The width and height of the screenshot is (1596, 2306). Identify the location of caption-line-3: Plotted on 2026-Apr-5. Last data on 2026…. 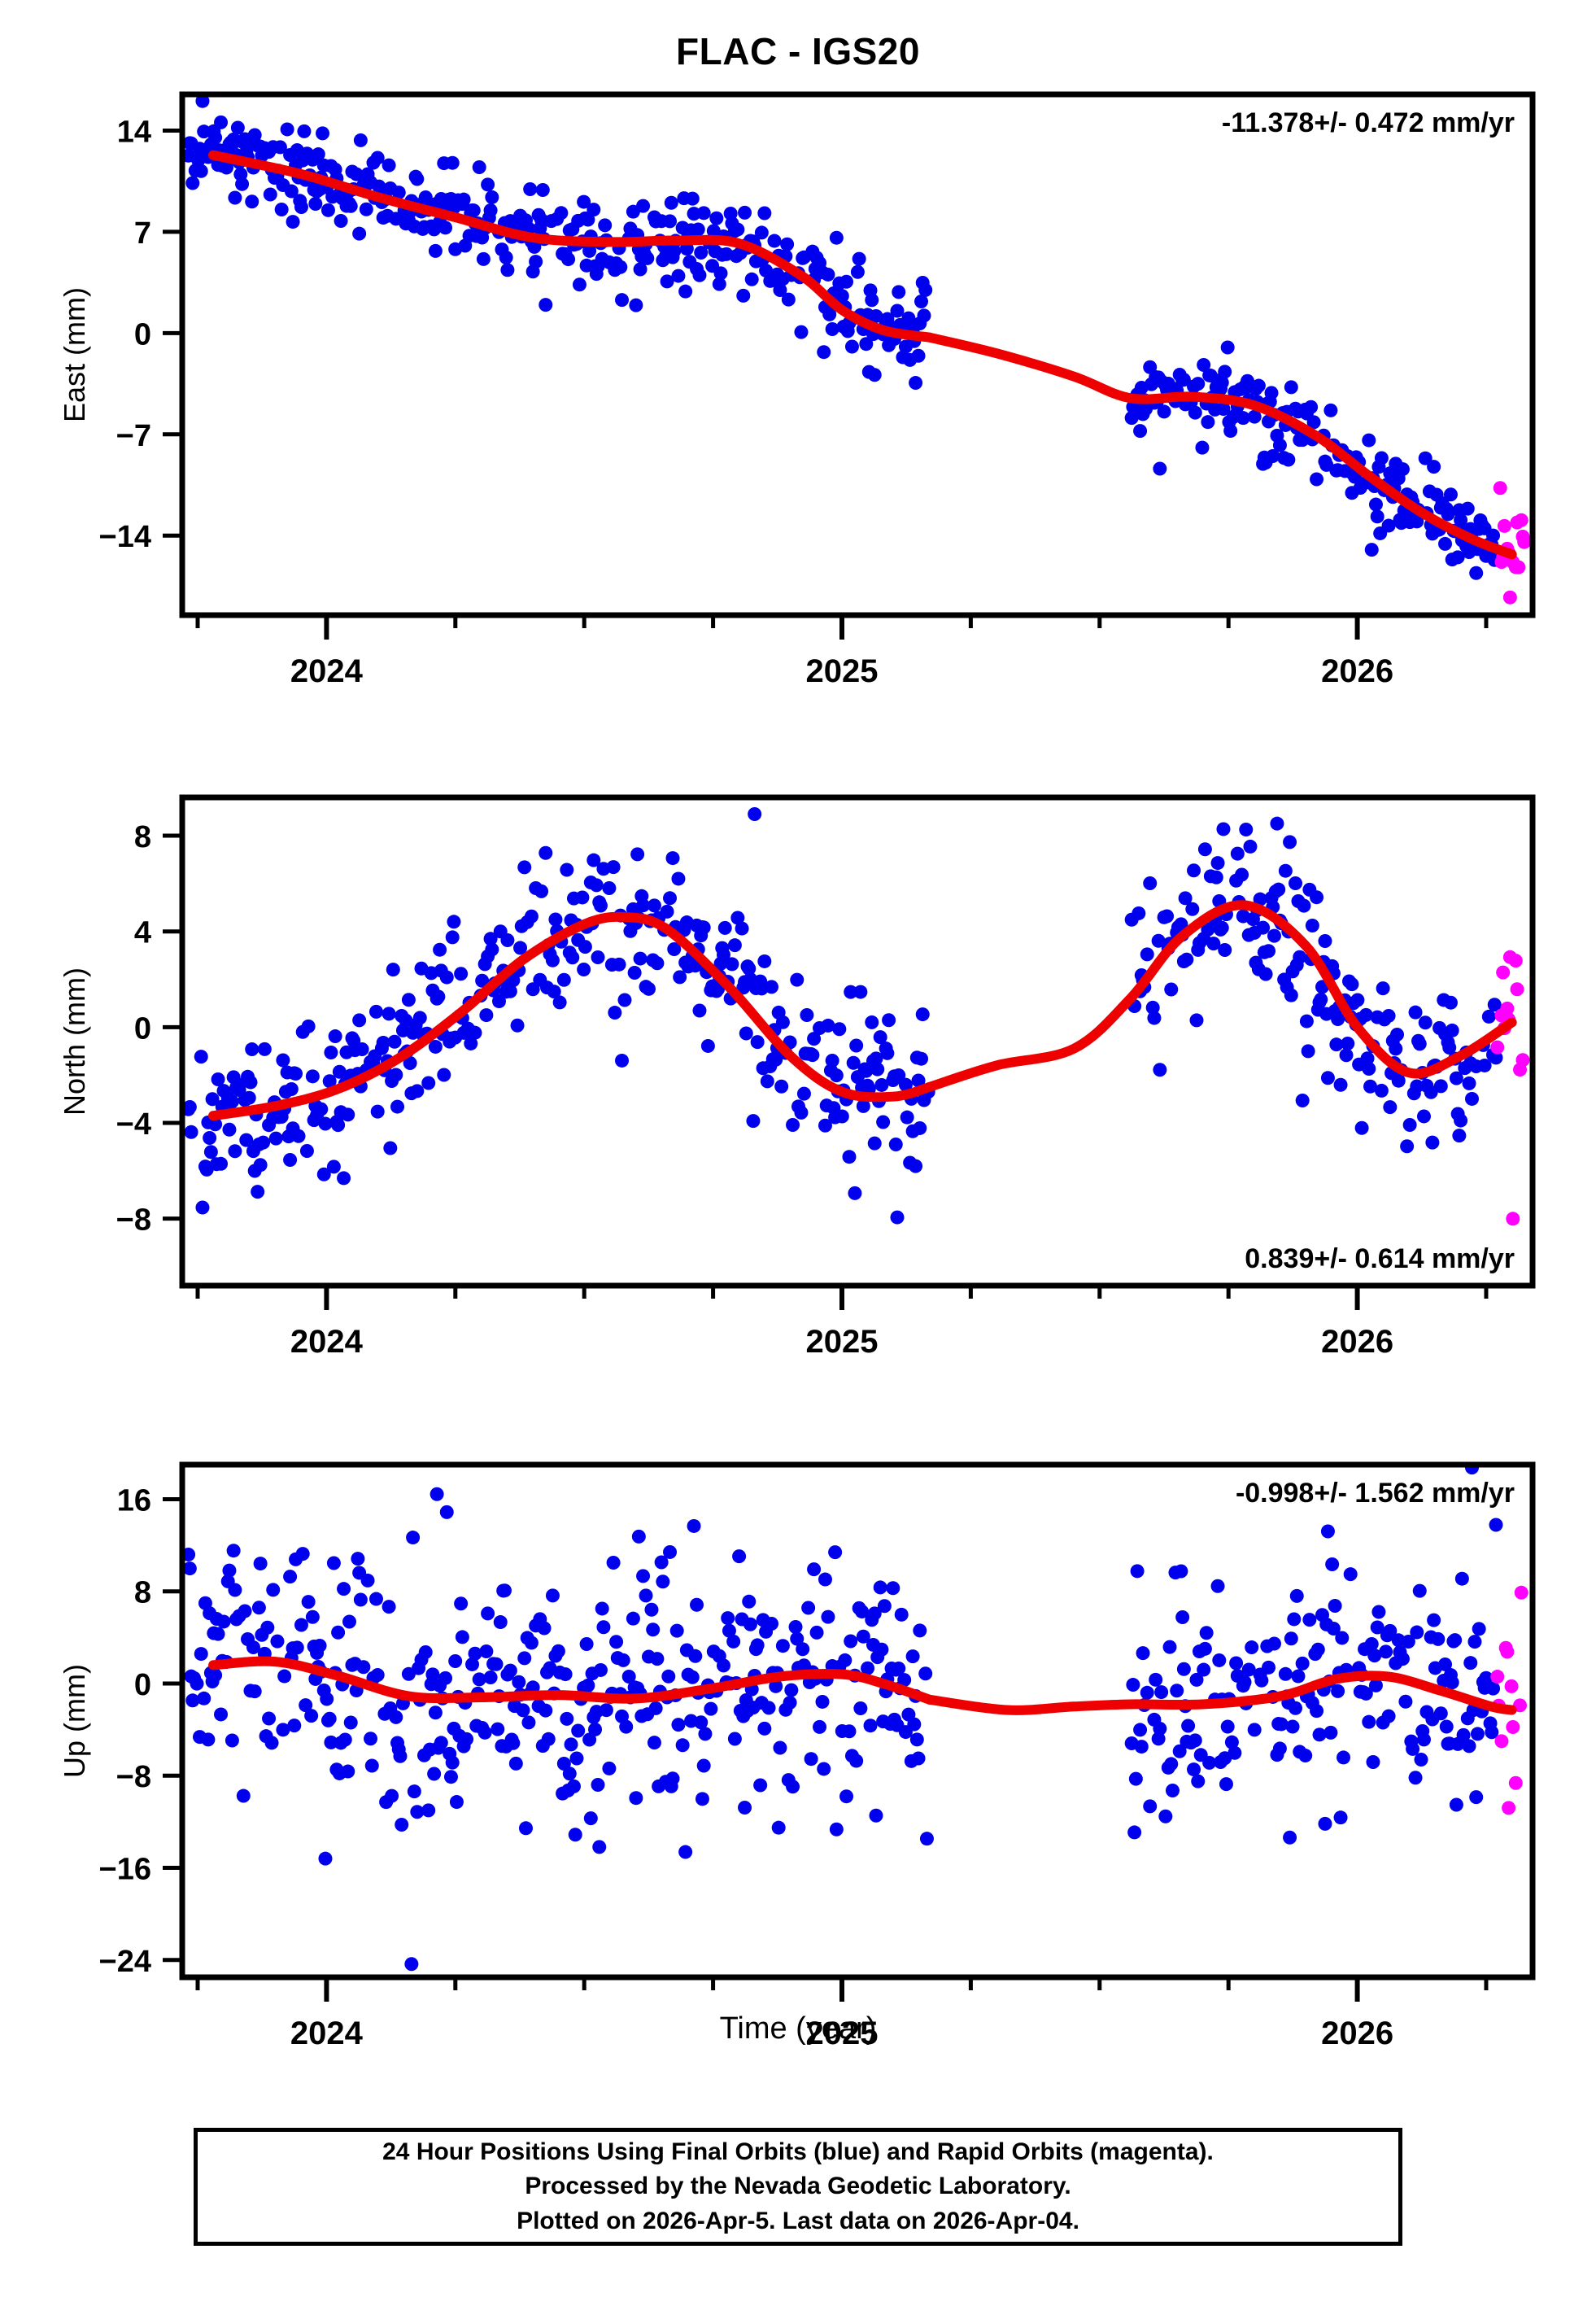
(798, 2220).